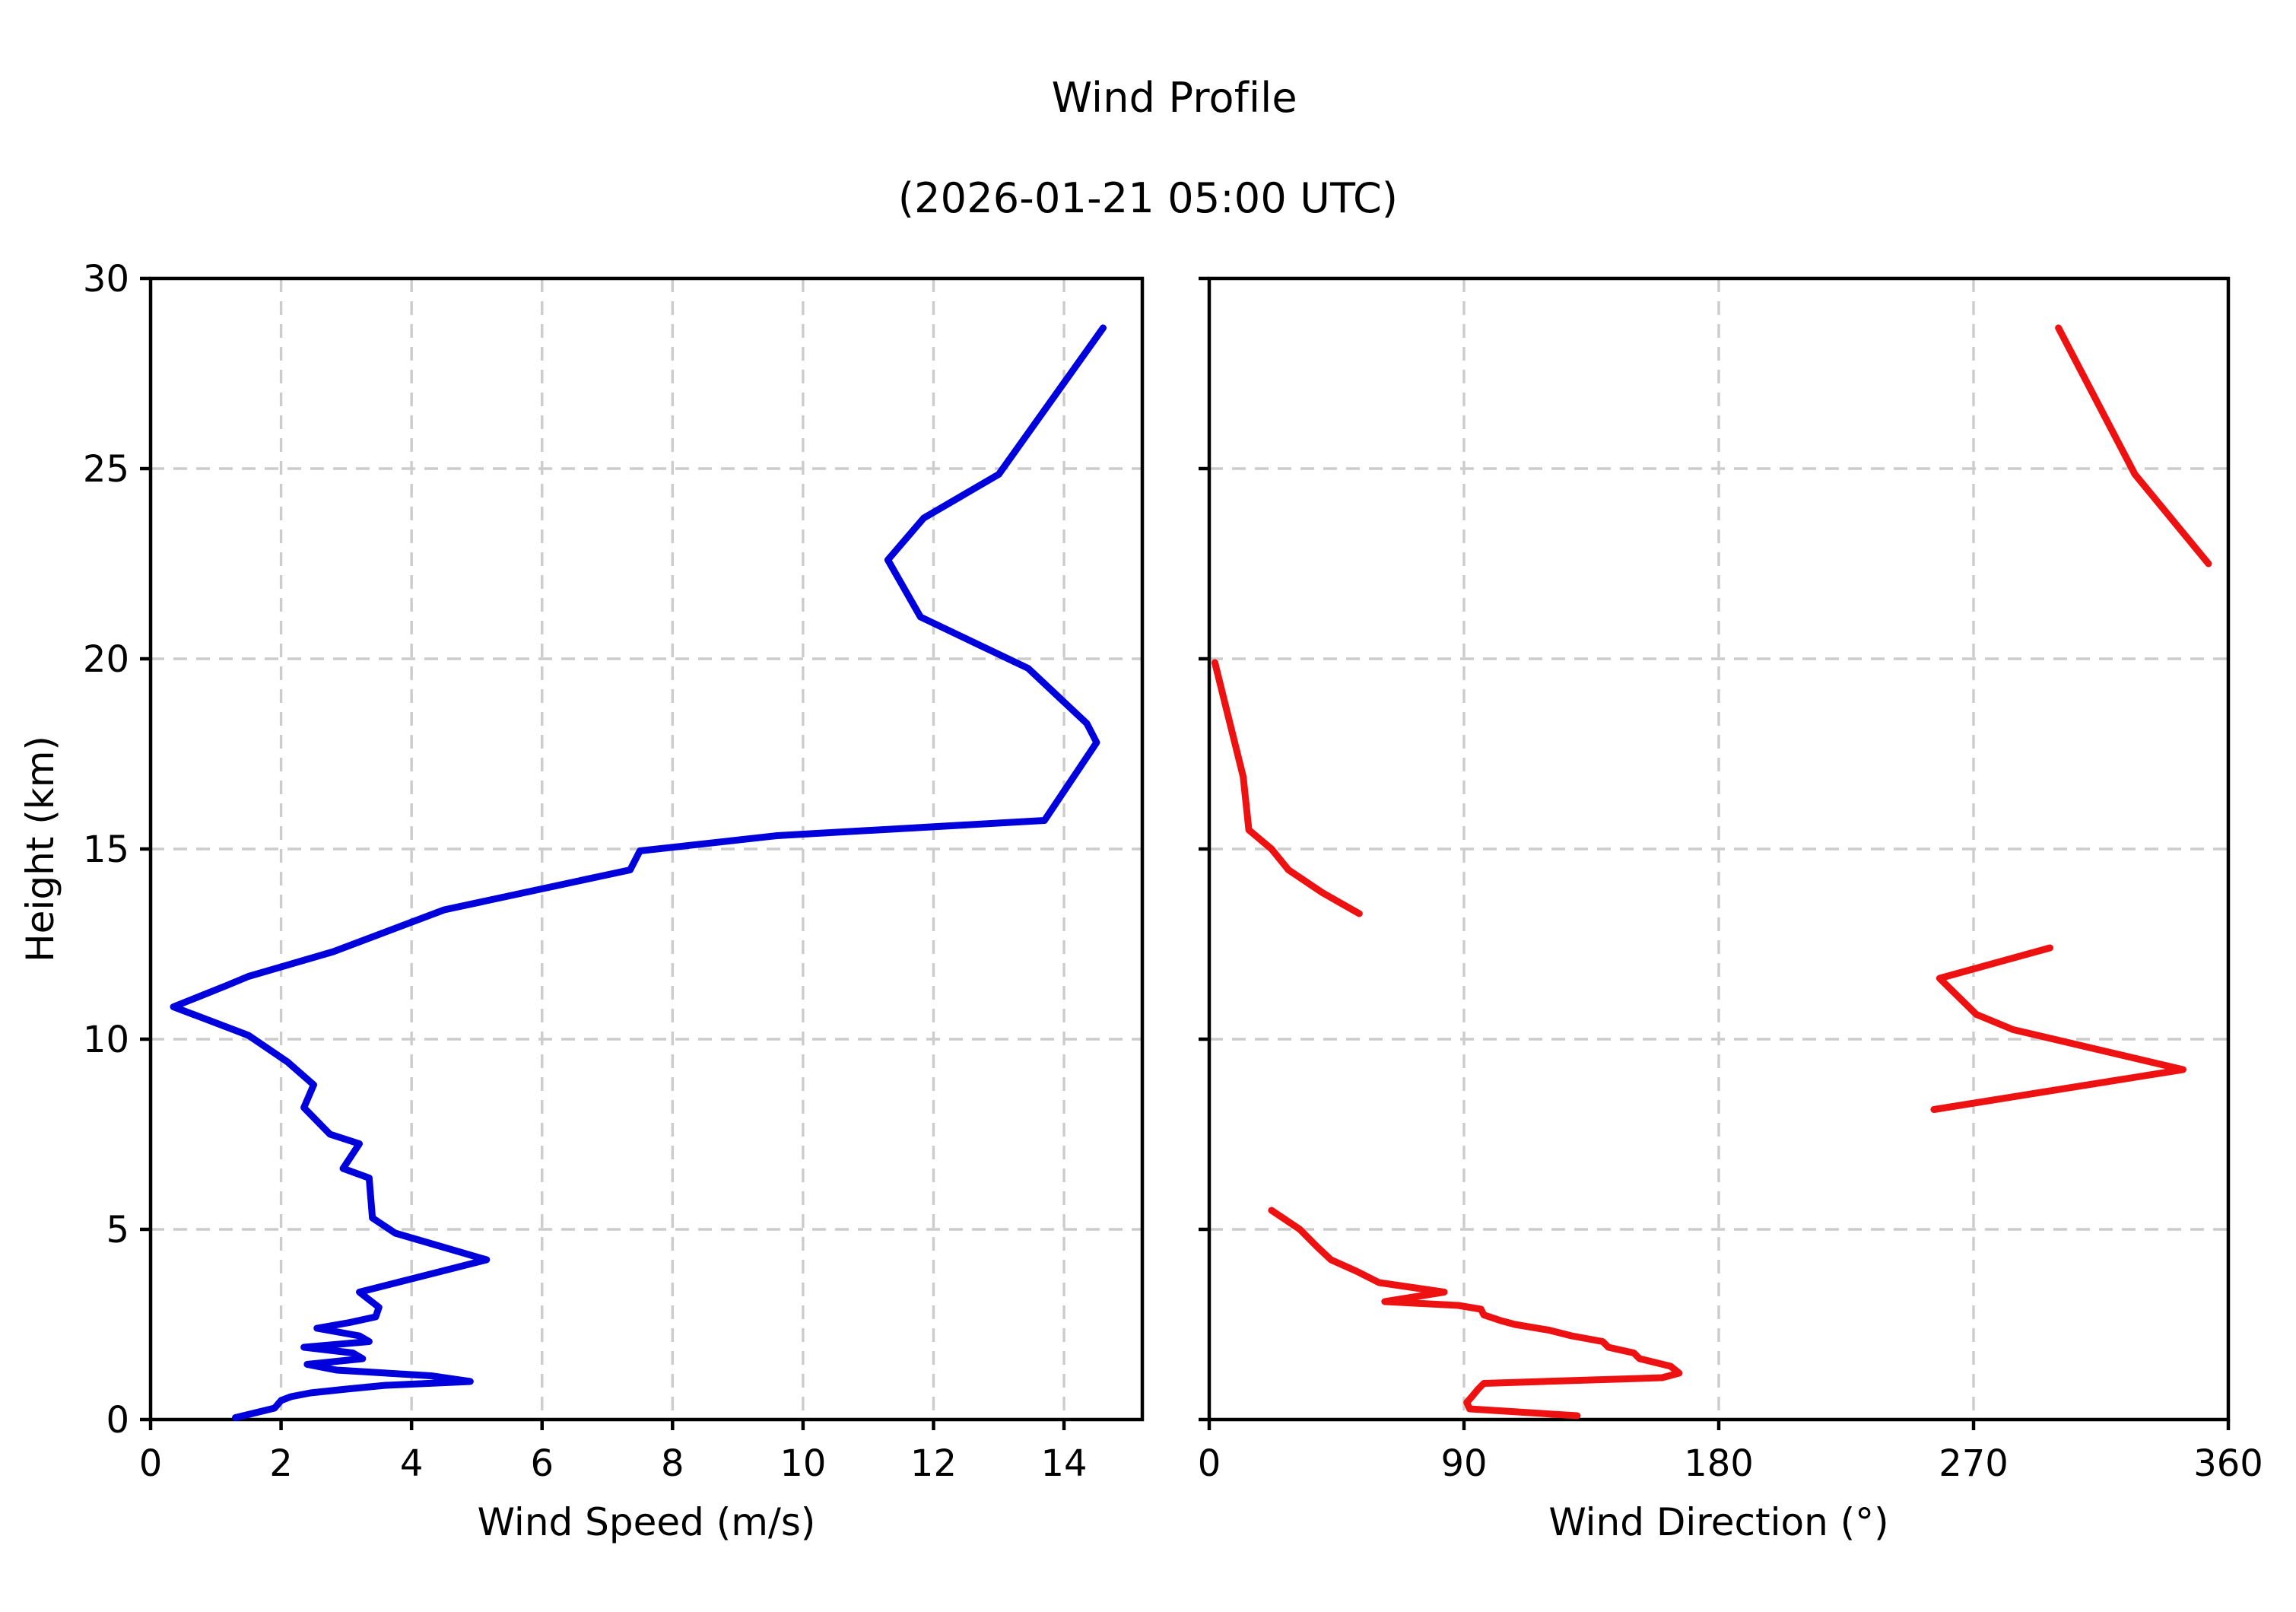 The image size is (2296, 1612). I want to click on figure-title-line2: (2026-01-21 05:00 UTC), so click(1148, 198).